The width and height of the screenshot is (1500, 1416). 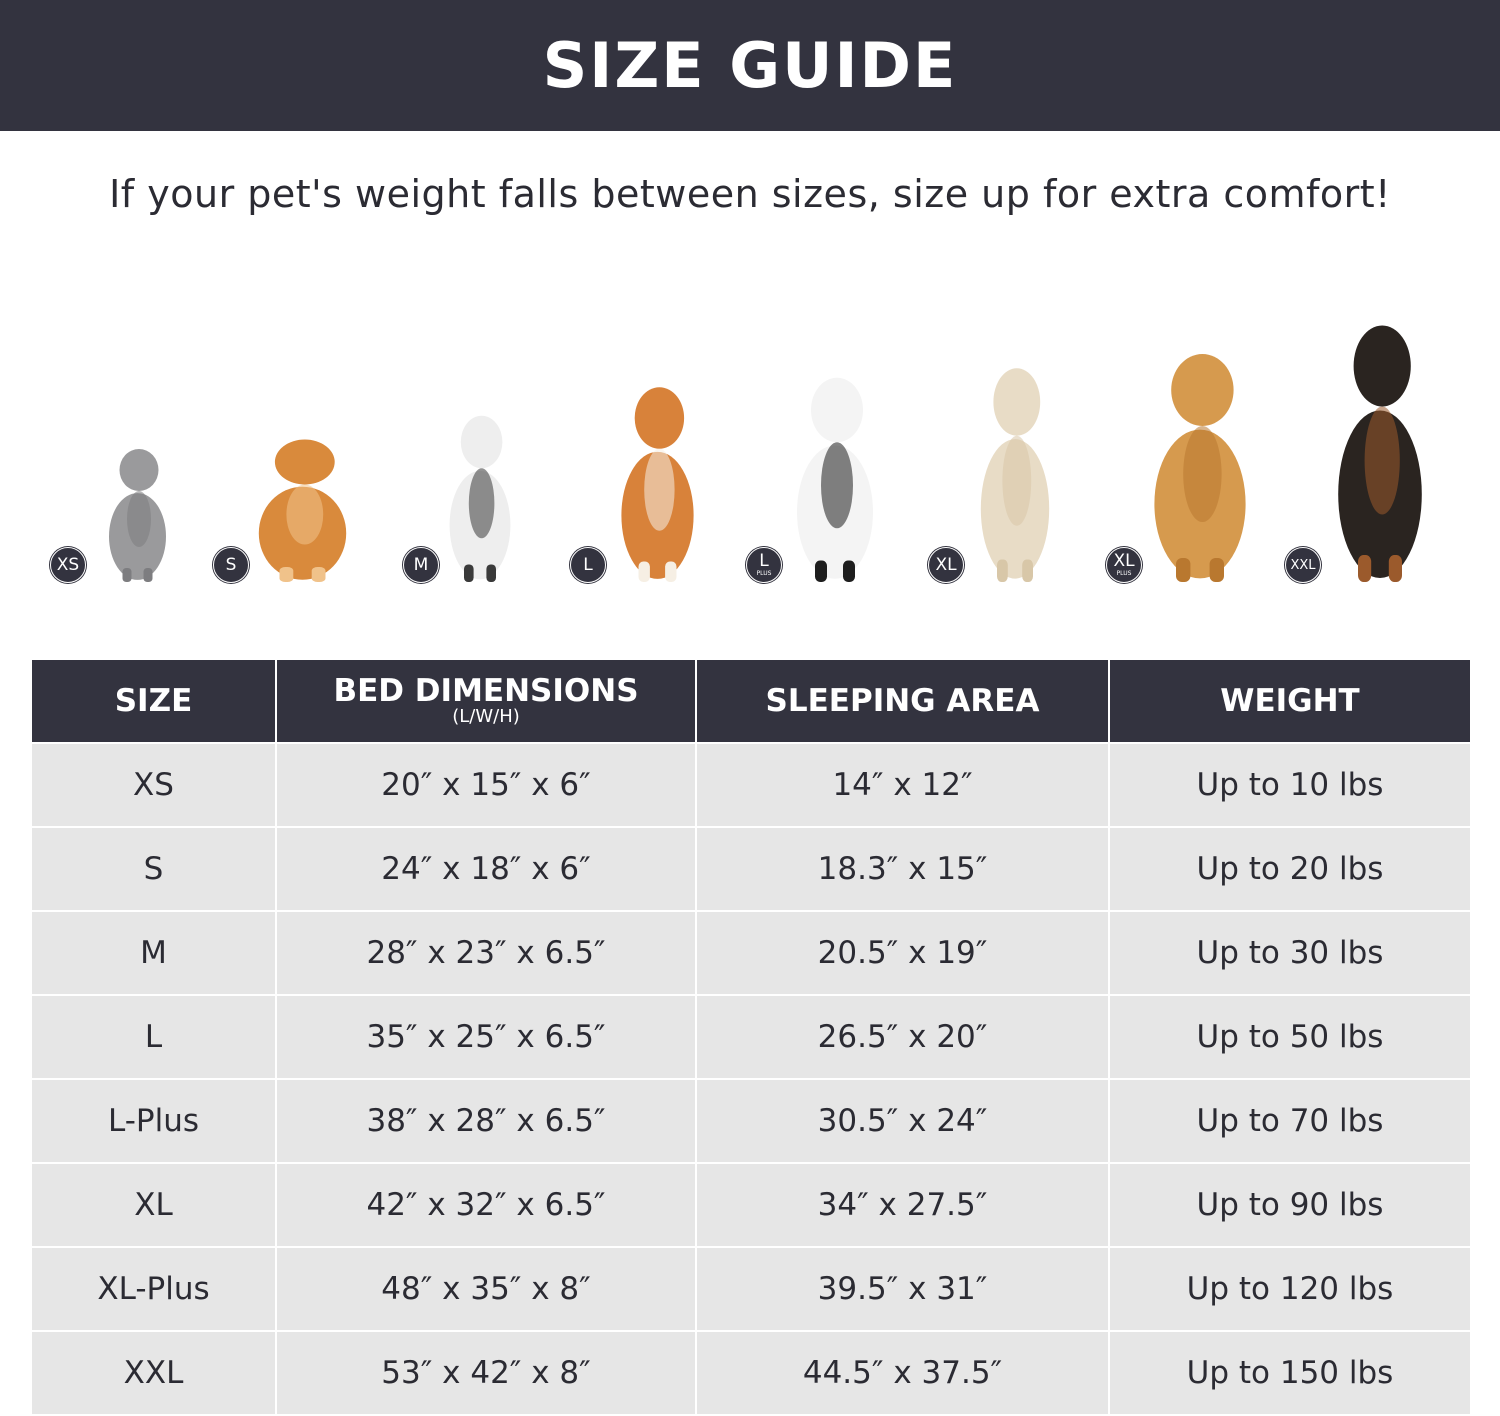 I want to click on table-row: M 28″ x 23″ x 6.5″ 20.5″ x 19″ Up to 30 lbs, so click(x=751, y=953).